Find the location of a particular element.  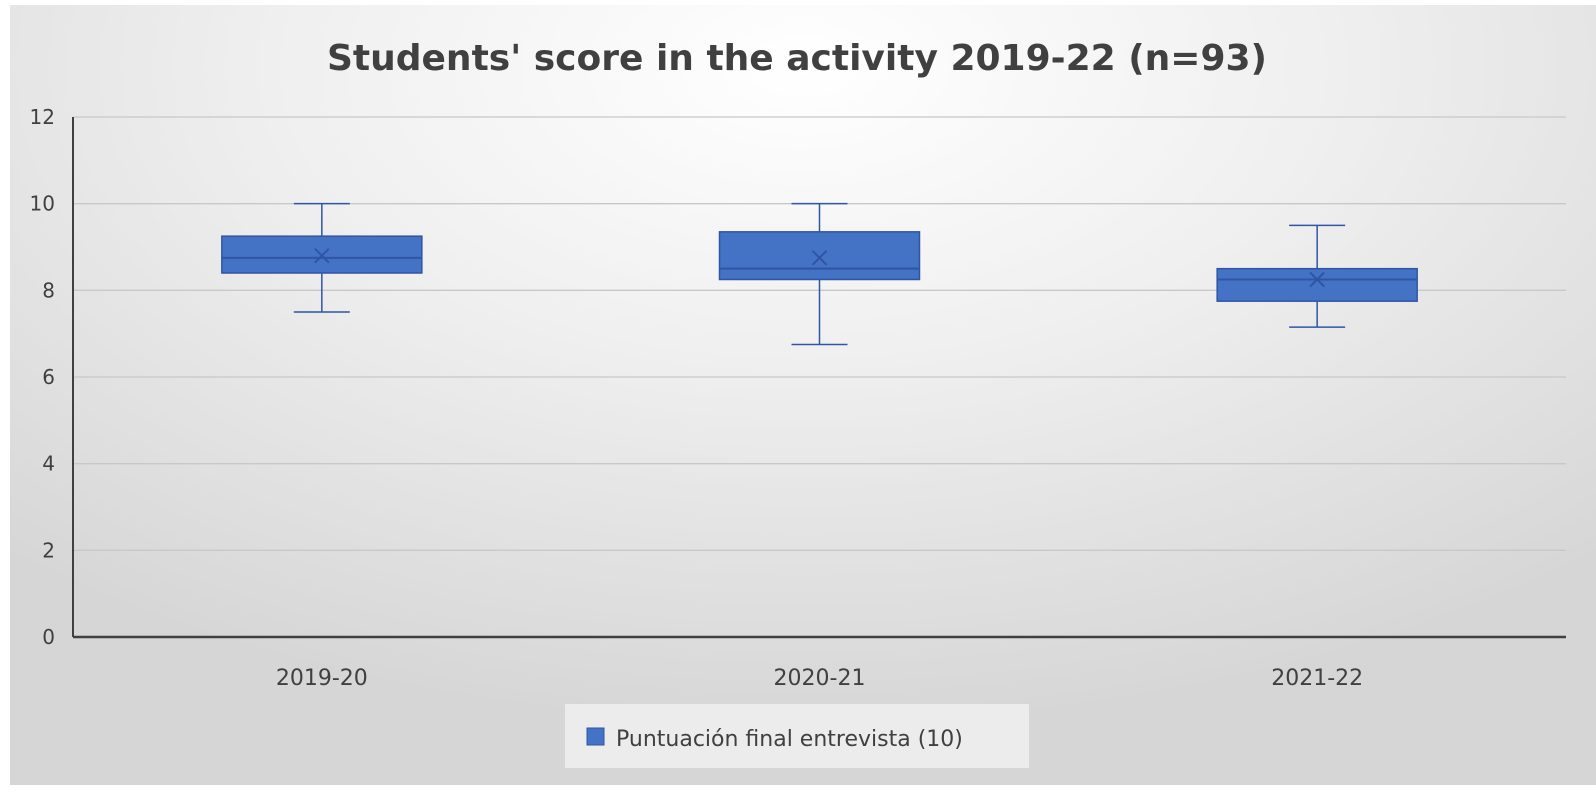

x-tick-label-2019-20: 2019-20 is located at coordinates (322, 678).